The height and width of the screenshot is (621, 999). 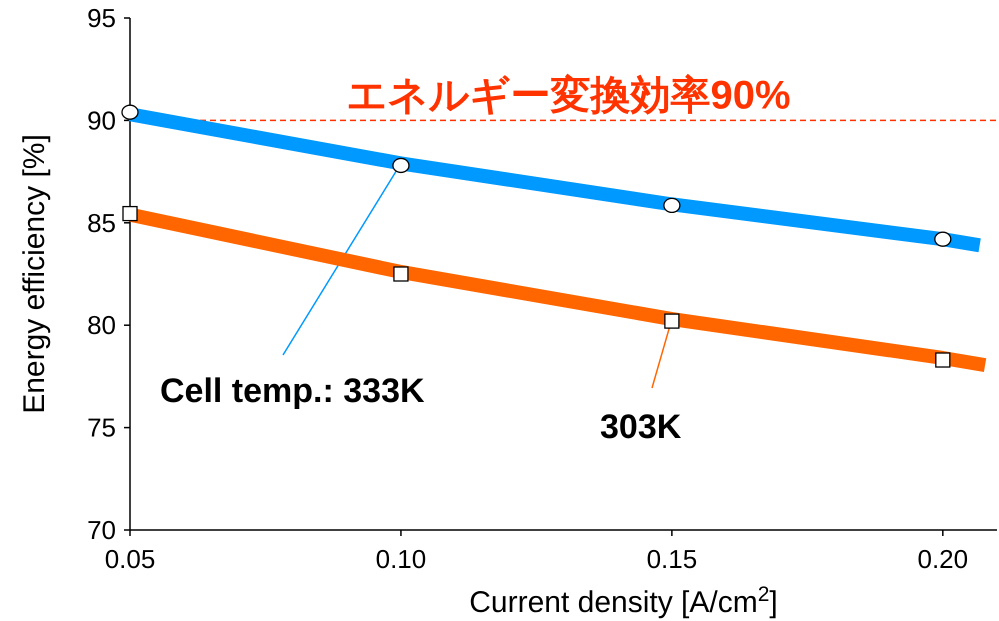 I want to click on ref-line-label: エネルギー変換効率90%, so click(x=568, y=95).